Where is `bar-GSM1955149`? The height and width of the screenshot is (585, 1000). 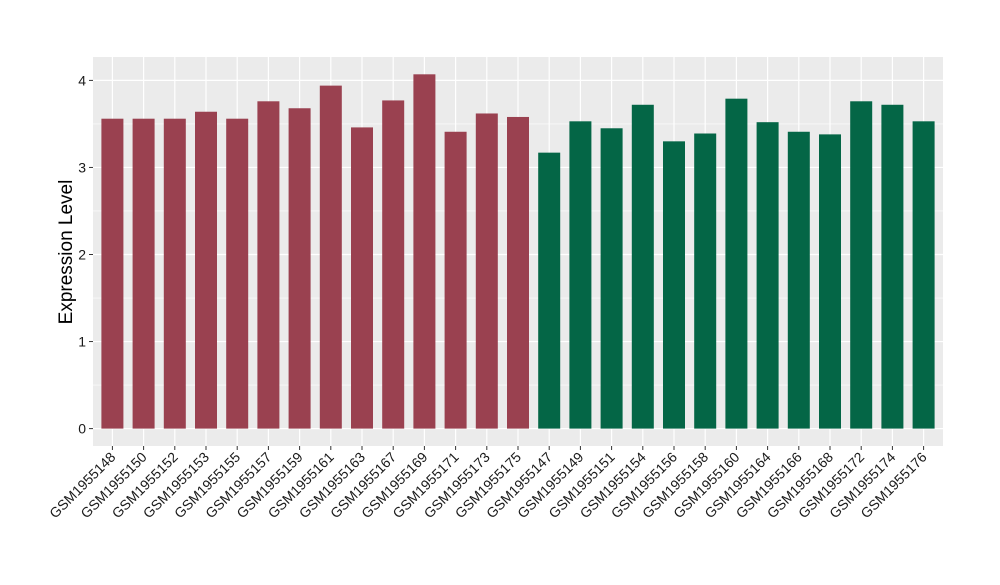
bar-GSM1955149 is located at coordinates (580, 275).